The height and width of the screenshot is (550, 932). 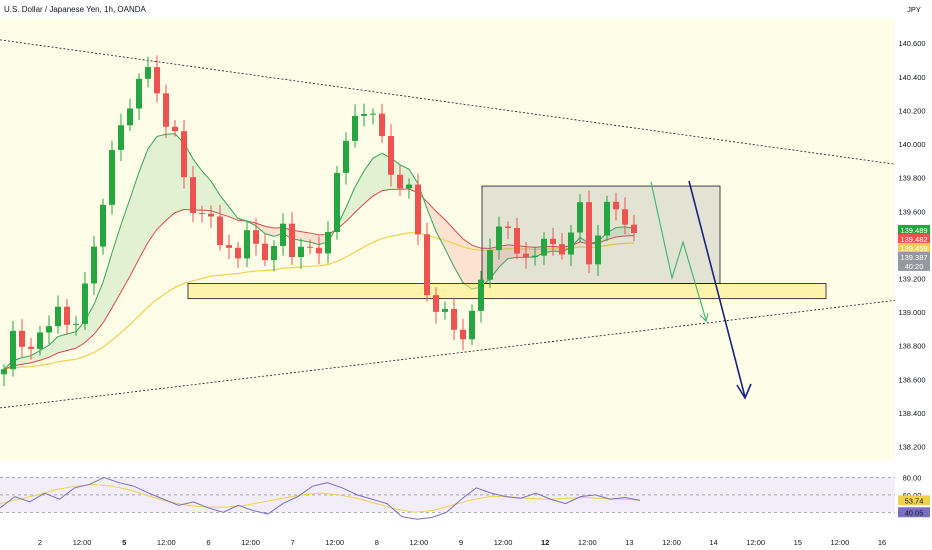 I want to click on rsi-value-text: 40.05, so click(x=914, y=512).